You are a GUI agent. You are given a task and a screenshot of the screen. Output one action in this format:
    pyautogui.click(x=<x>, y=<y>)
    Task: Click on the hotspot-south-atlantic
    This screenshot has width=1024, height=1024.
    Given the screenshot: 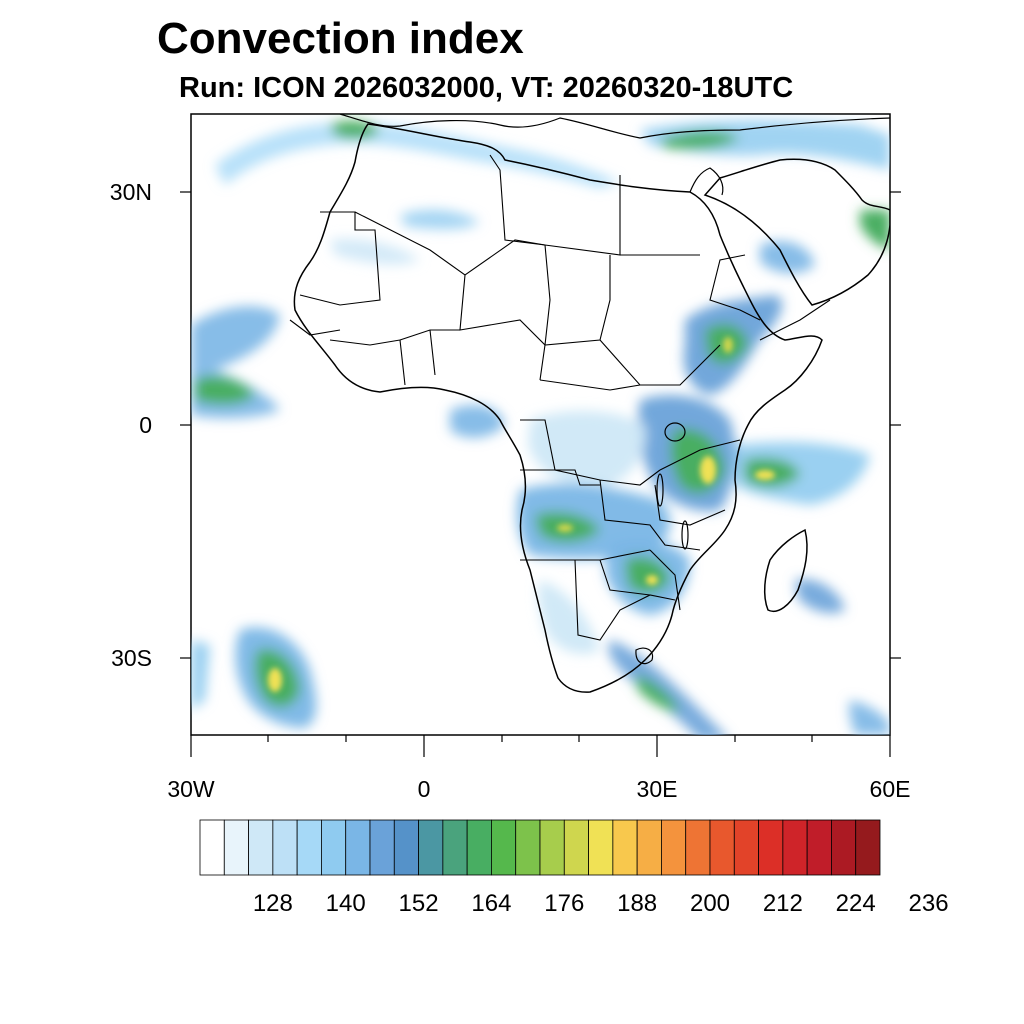 What is the action you would take?
    pyautogui.click(x=275, y=680)
    